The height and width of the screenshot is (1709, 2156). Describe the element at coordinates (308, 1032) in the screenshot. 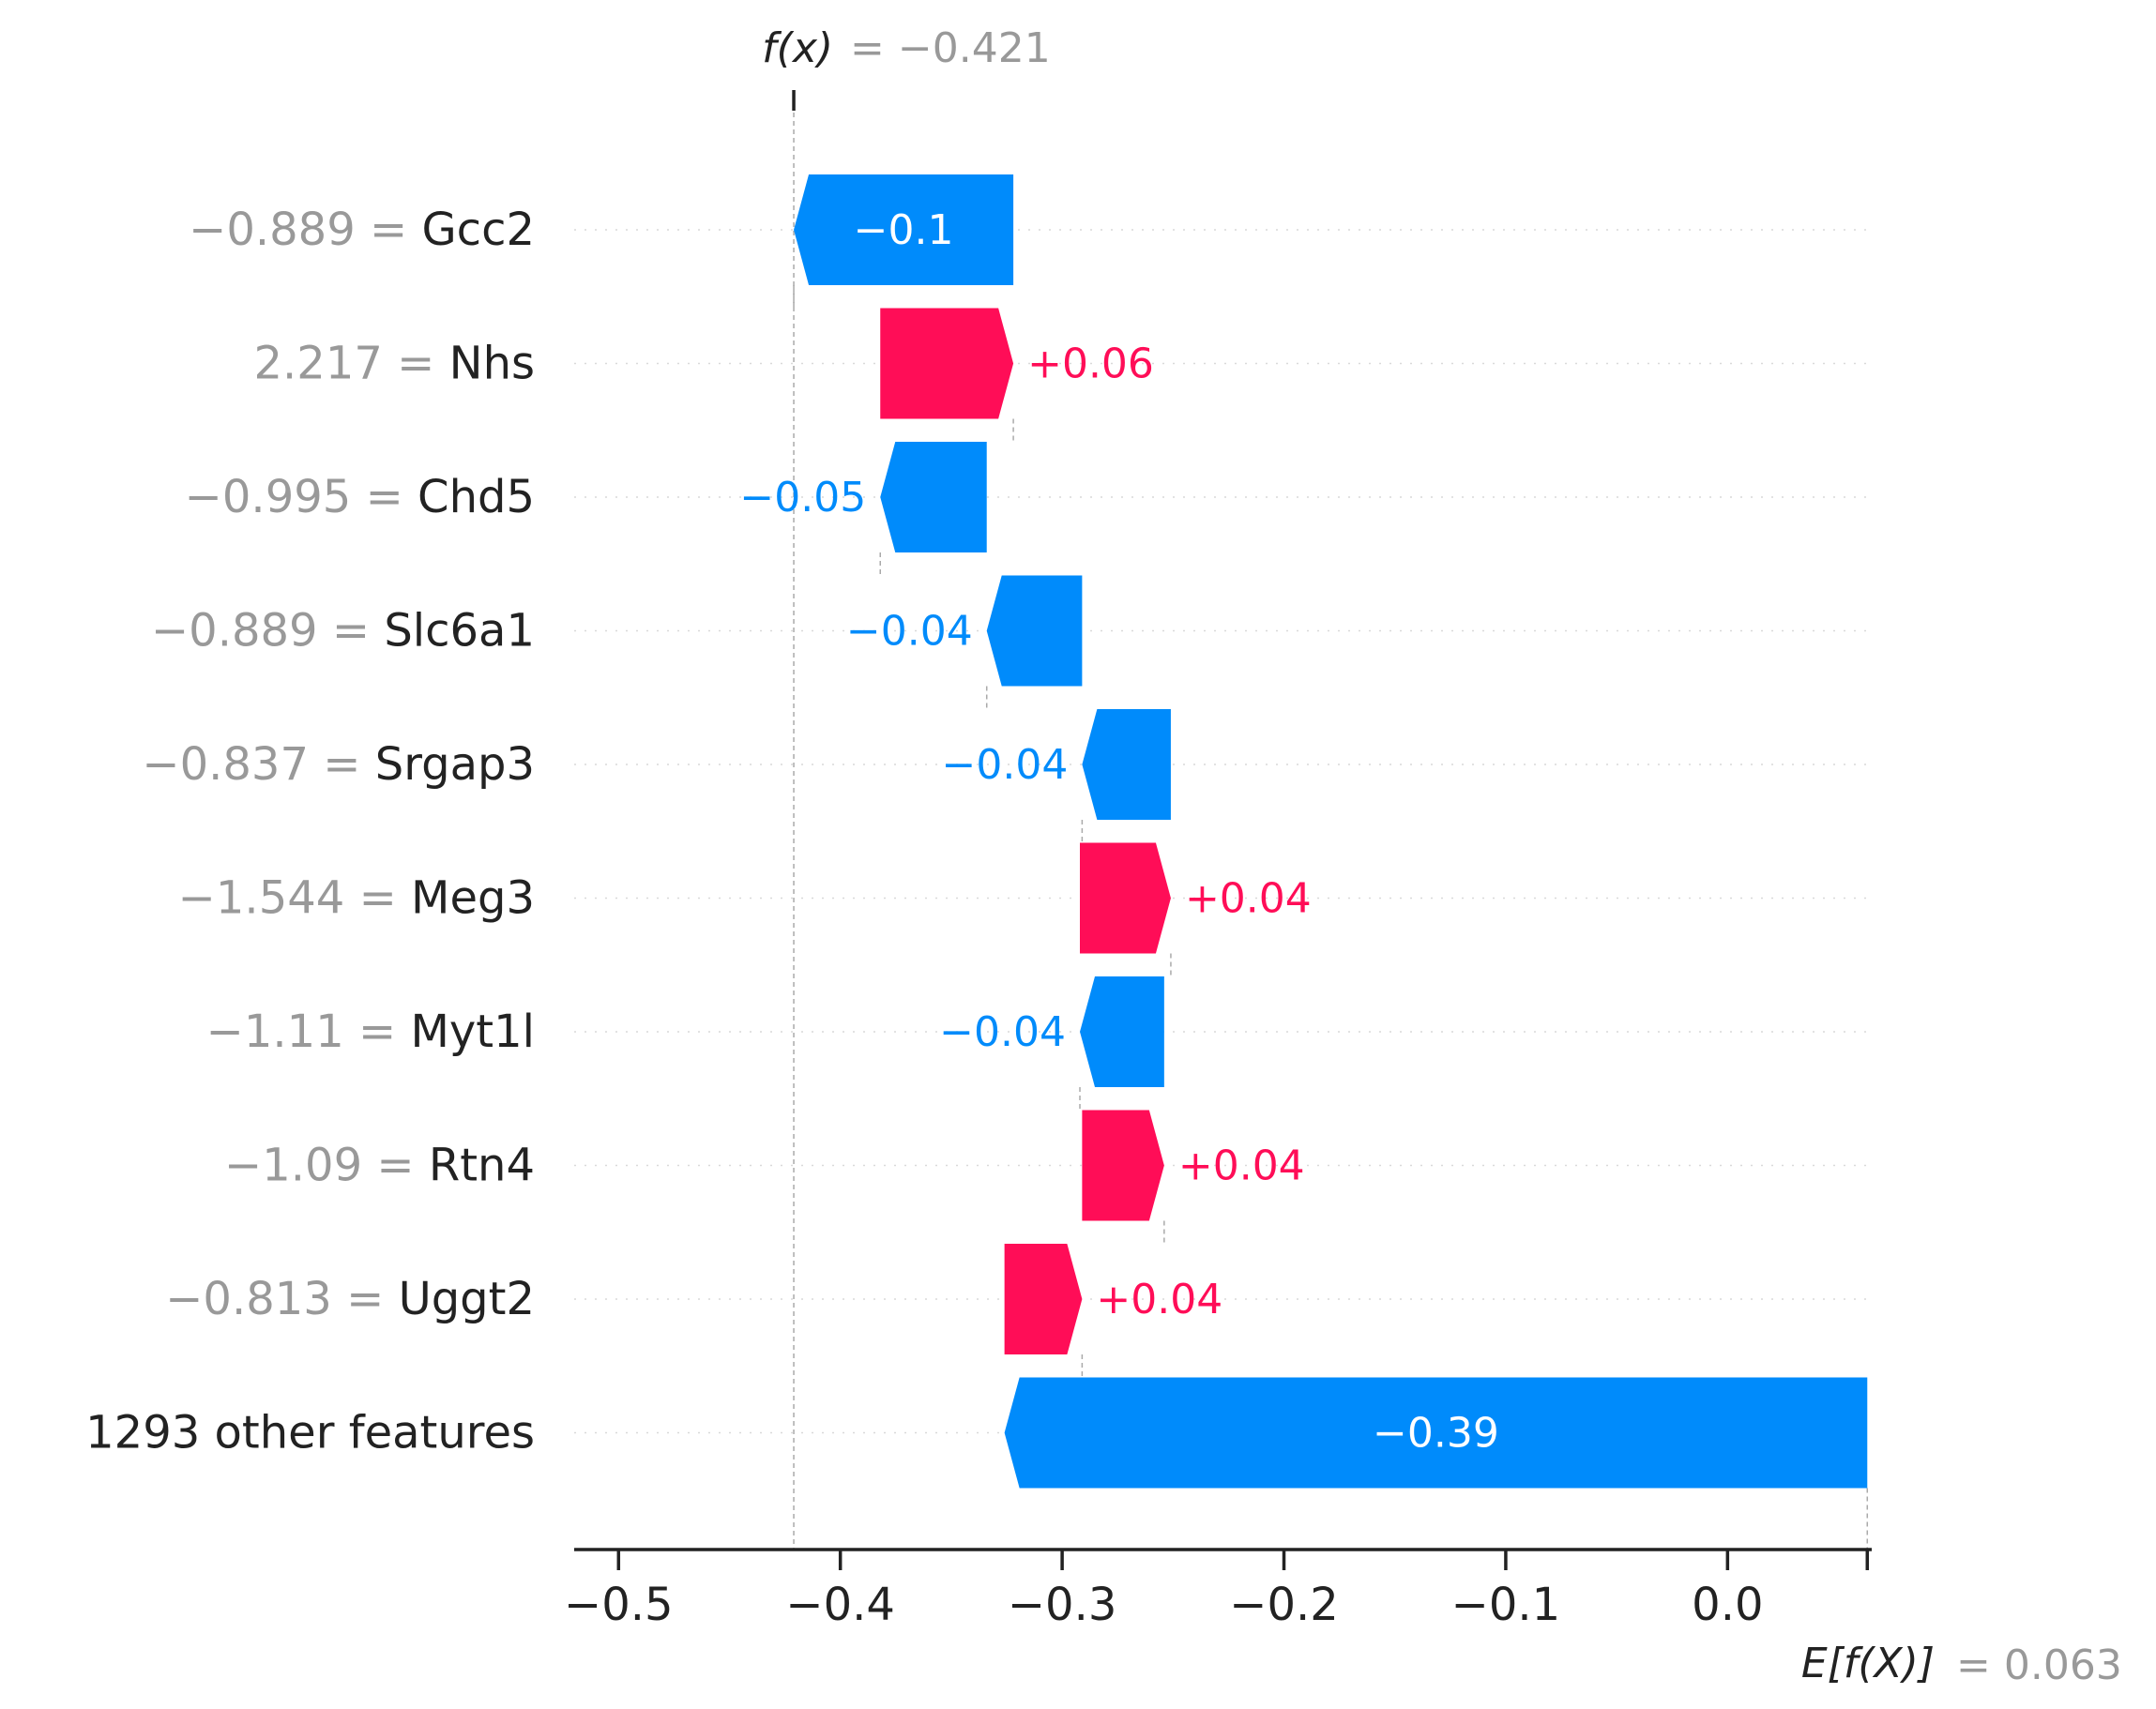

I see `feature-value: −1.11 =` at that location.